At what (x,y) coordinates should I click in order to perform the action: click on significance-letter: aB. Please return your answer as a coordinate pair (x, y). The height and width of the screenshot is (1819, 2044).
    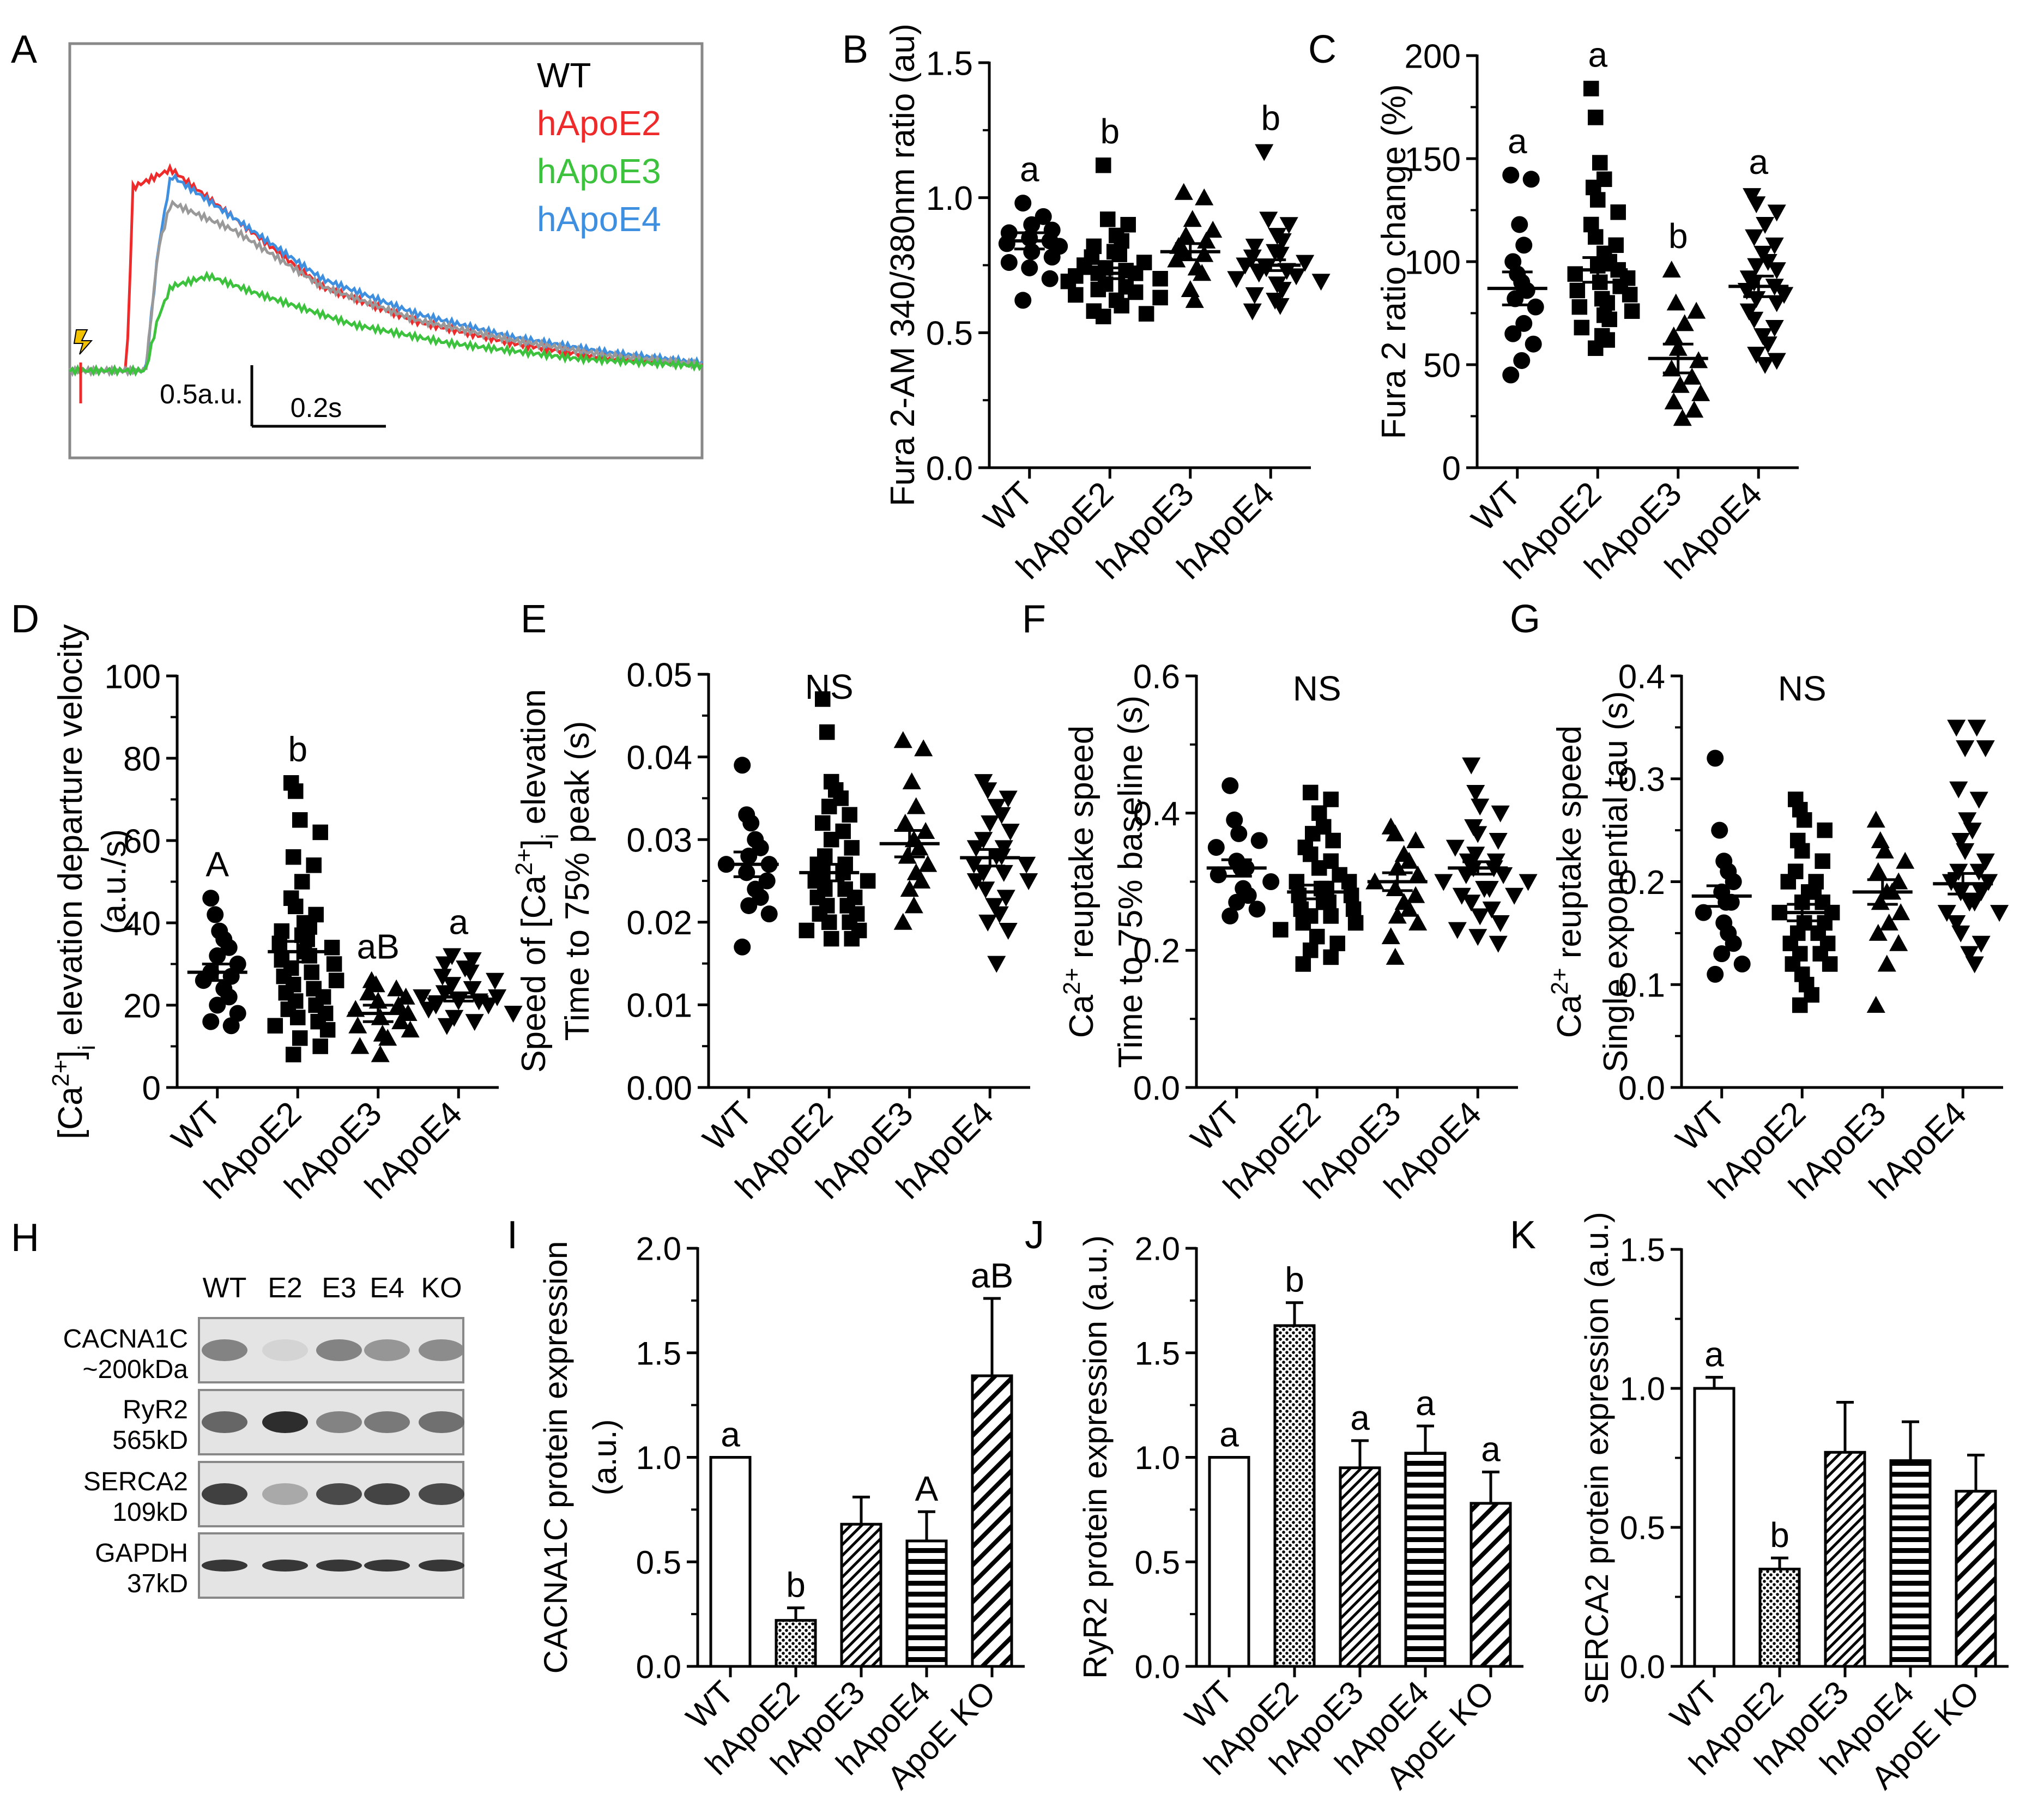
    Looking at the image, I should click on (379, 946).